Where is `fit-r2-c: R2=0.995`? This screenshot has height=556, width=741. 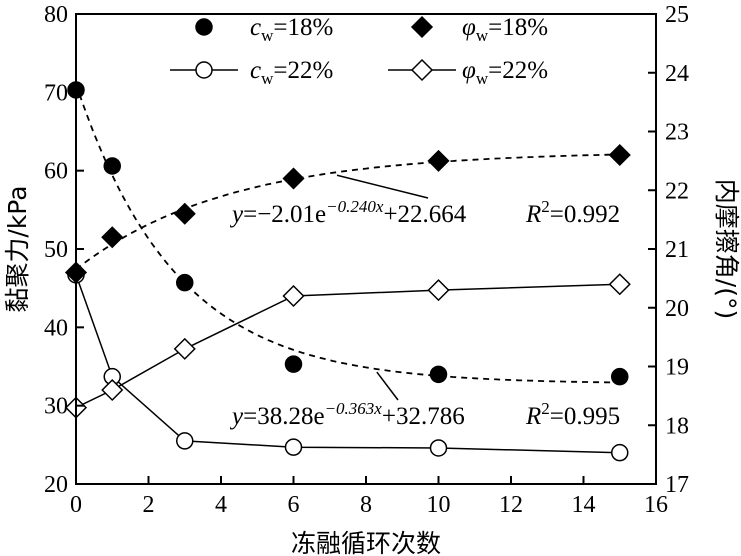
fit-r2-c: R2=0.995 is located at coordinates (572, 414).